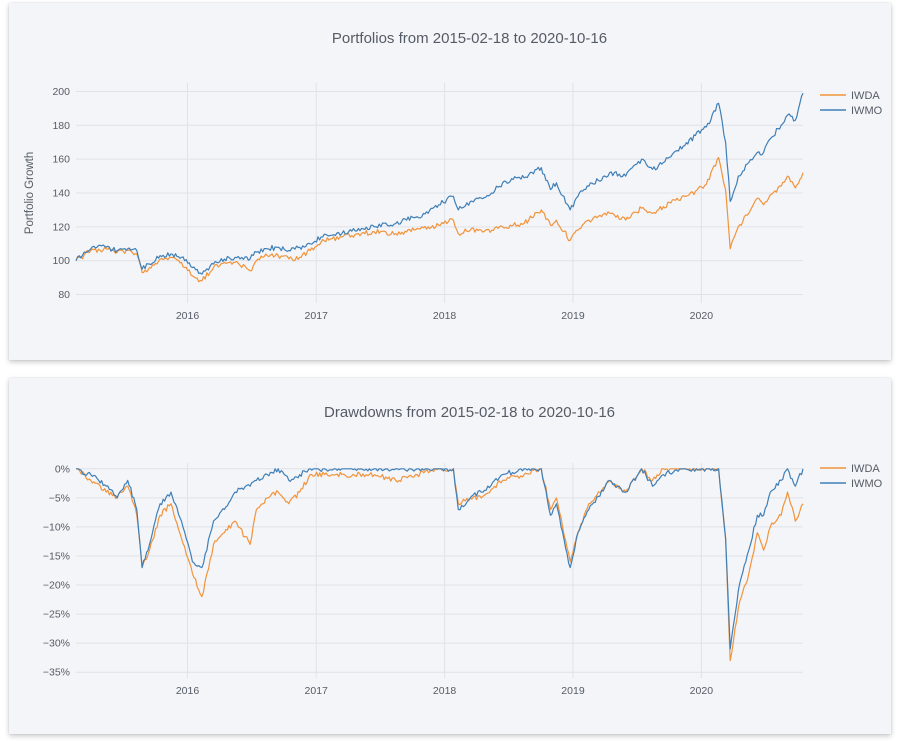  I want to click on y-tick-label: 0%, so click(62, 469).